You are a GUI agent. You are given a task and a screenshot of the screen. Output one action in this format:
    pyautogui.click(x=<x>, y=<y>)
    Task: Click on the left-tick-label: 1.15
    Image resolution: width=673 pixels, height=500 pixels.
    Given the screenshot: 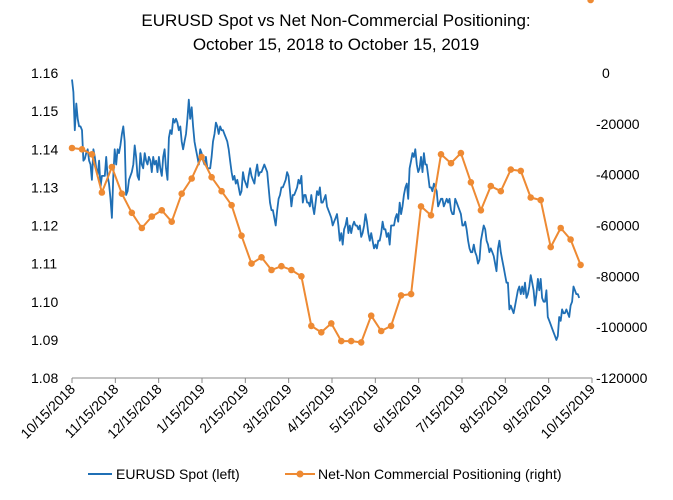 What is the action you would take?
    pyautogui.click(x=44, y=111)
    